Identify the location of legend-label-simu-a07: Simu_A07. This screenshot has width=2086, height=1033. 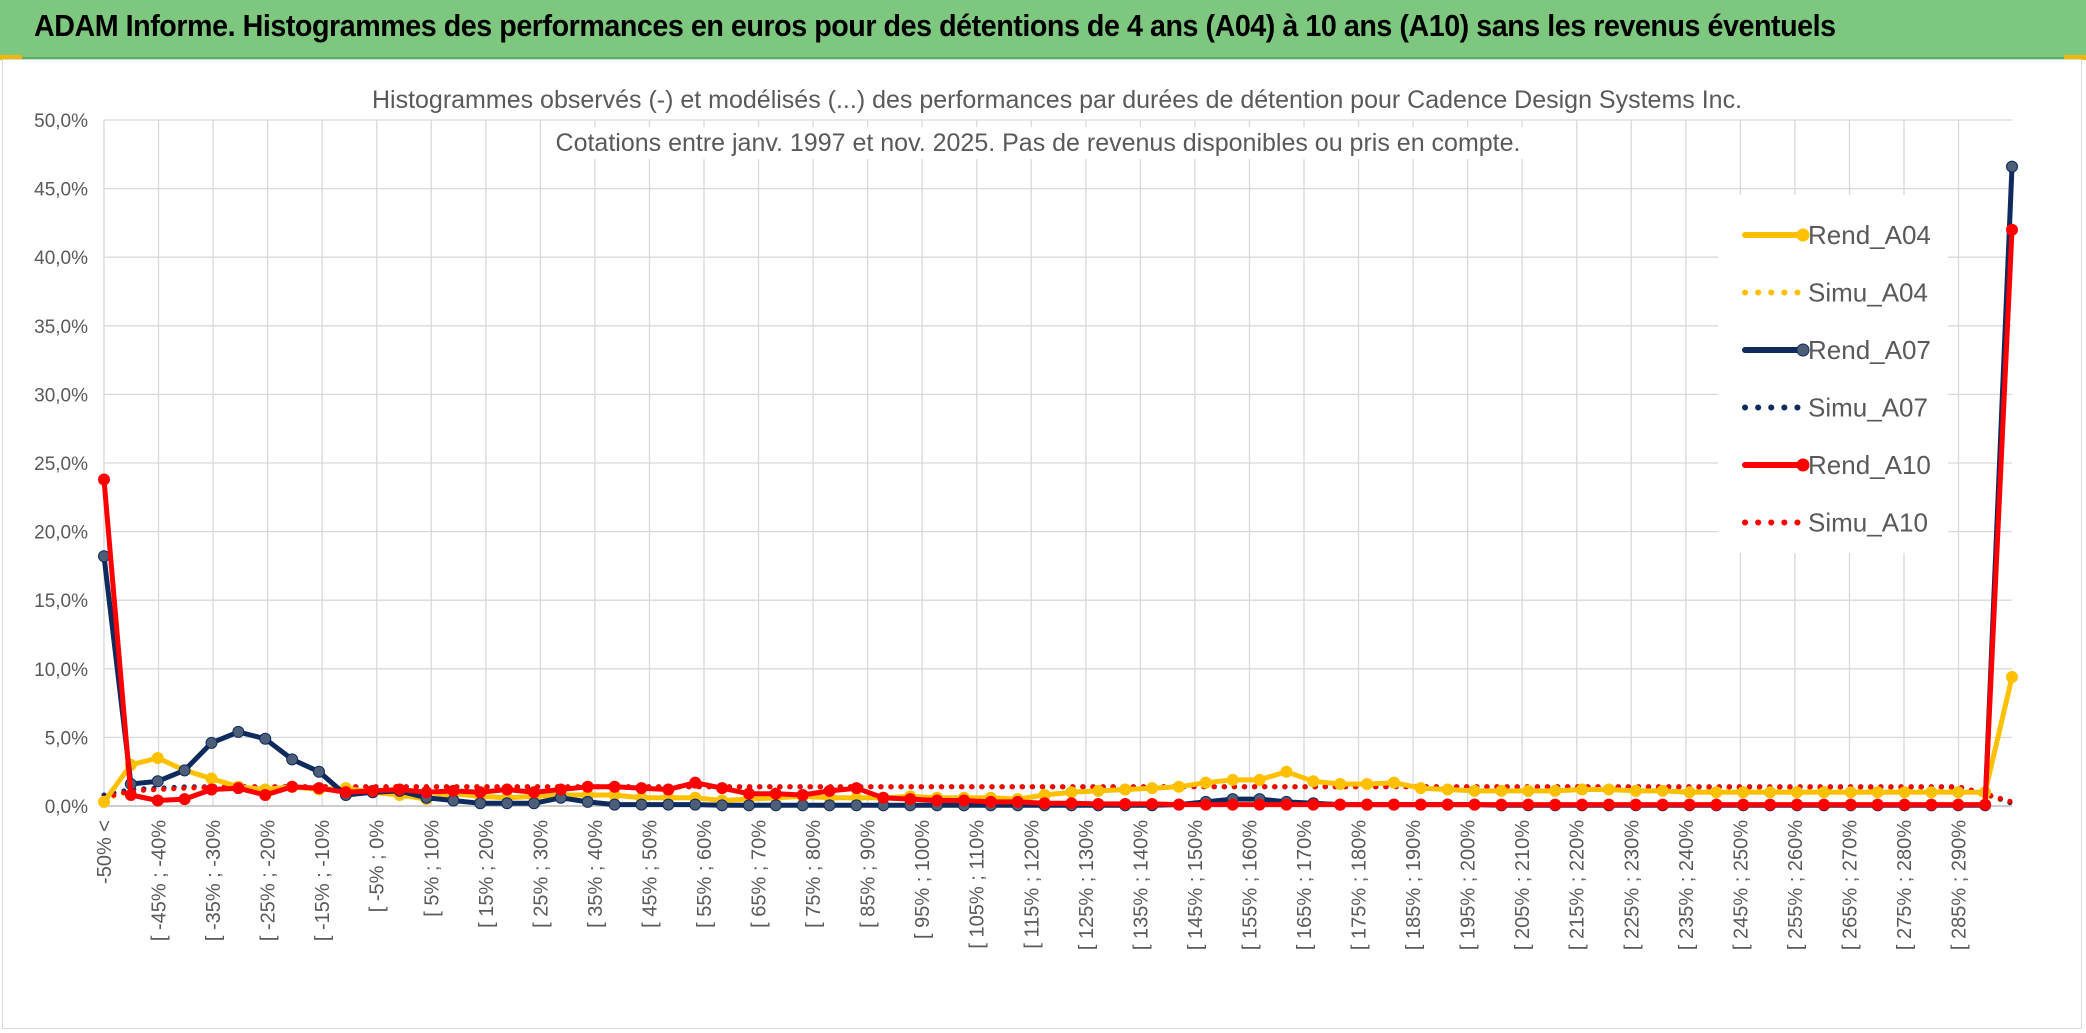
(1868, 408).